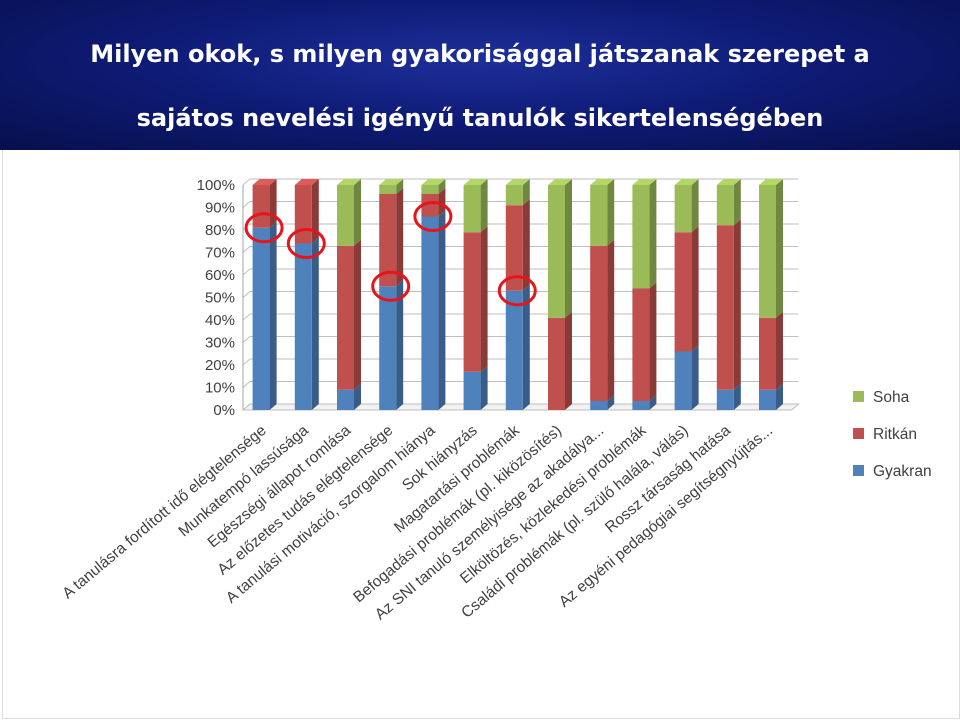 This screenshot has height=723, width=960. What do you see at coordinates (858, 433) in the screenshot?
I see `legend-swatch-ritkán` at bounding box center [858, 433].